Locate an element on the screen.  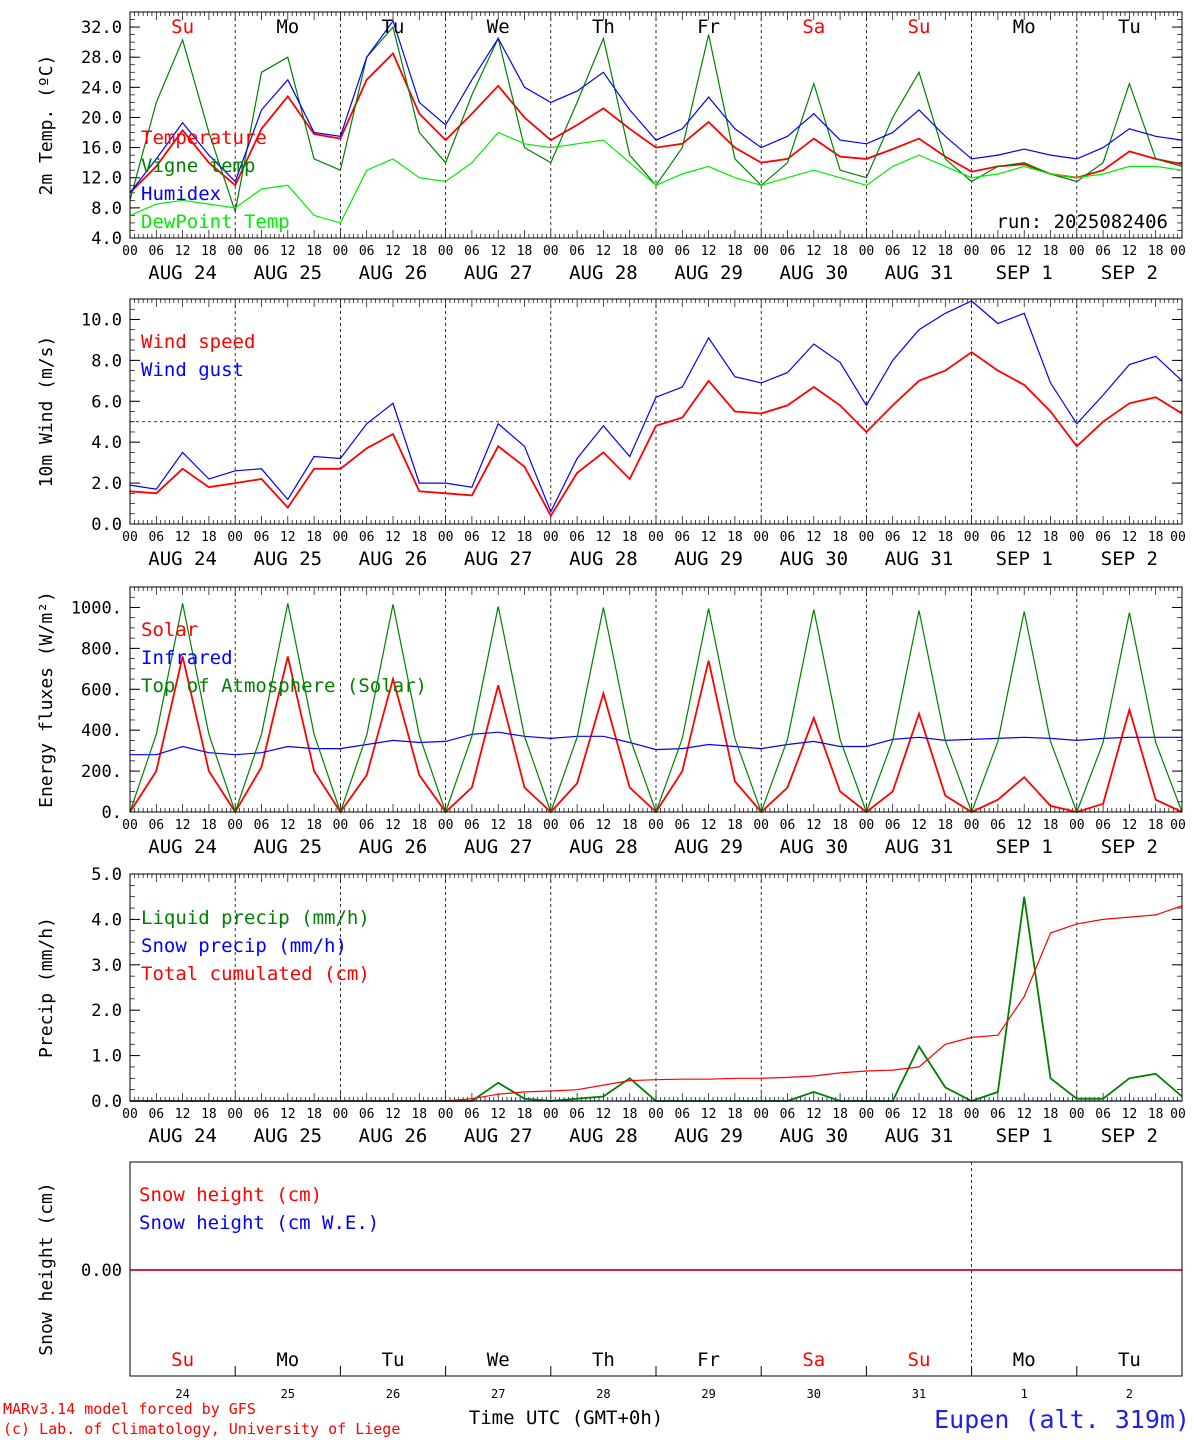
run-label: run: 2025082406 is located at coordinates (1082, 222).